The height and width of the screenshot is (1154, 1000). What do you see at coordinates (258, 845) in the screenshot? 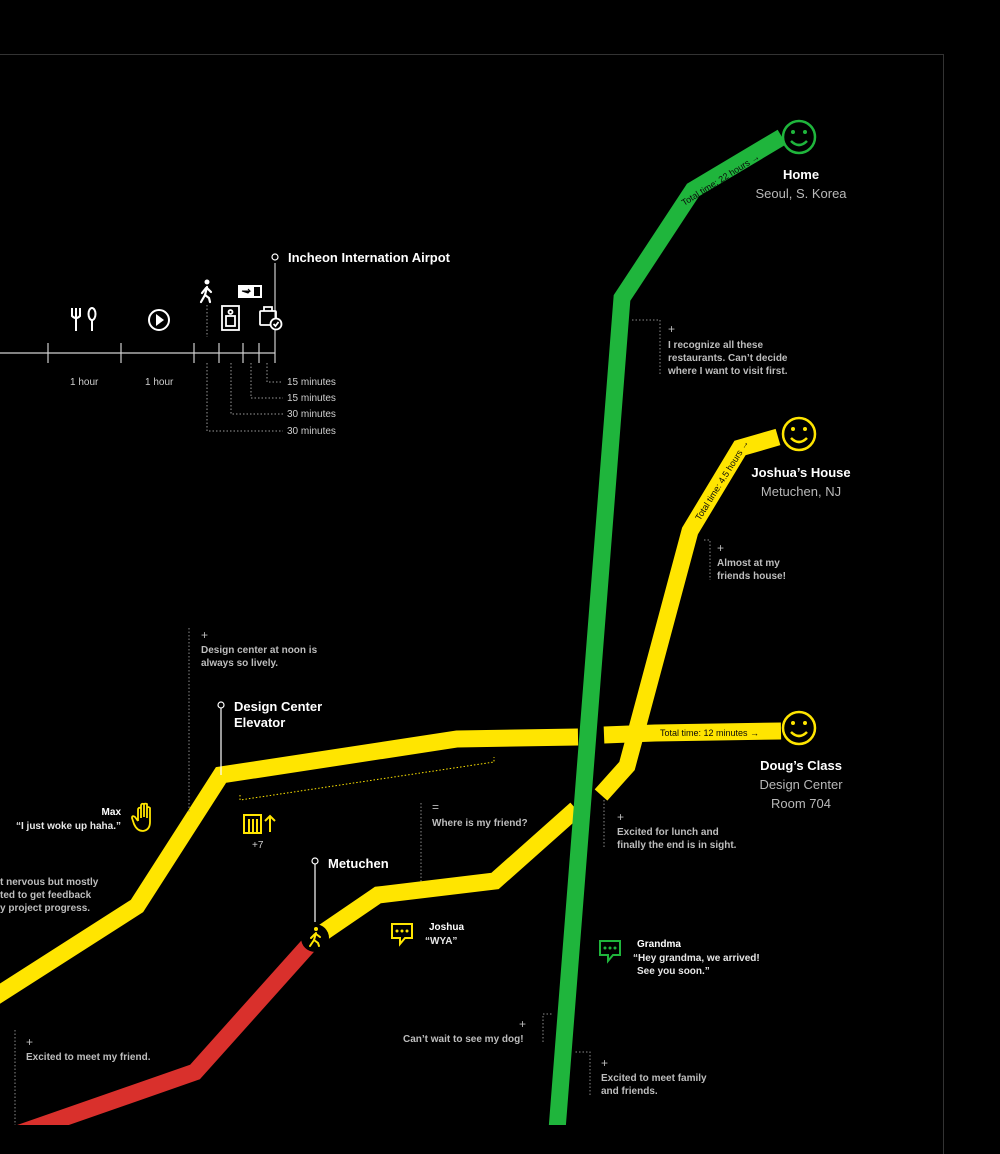
I see `elevator-floor-count: +7` at bounding box center [258, 845].